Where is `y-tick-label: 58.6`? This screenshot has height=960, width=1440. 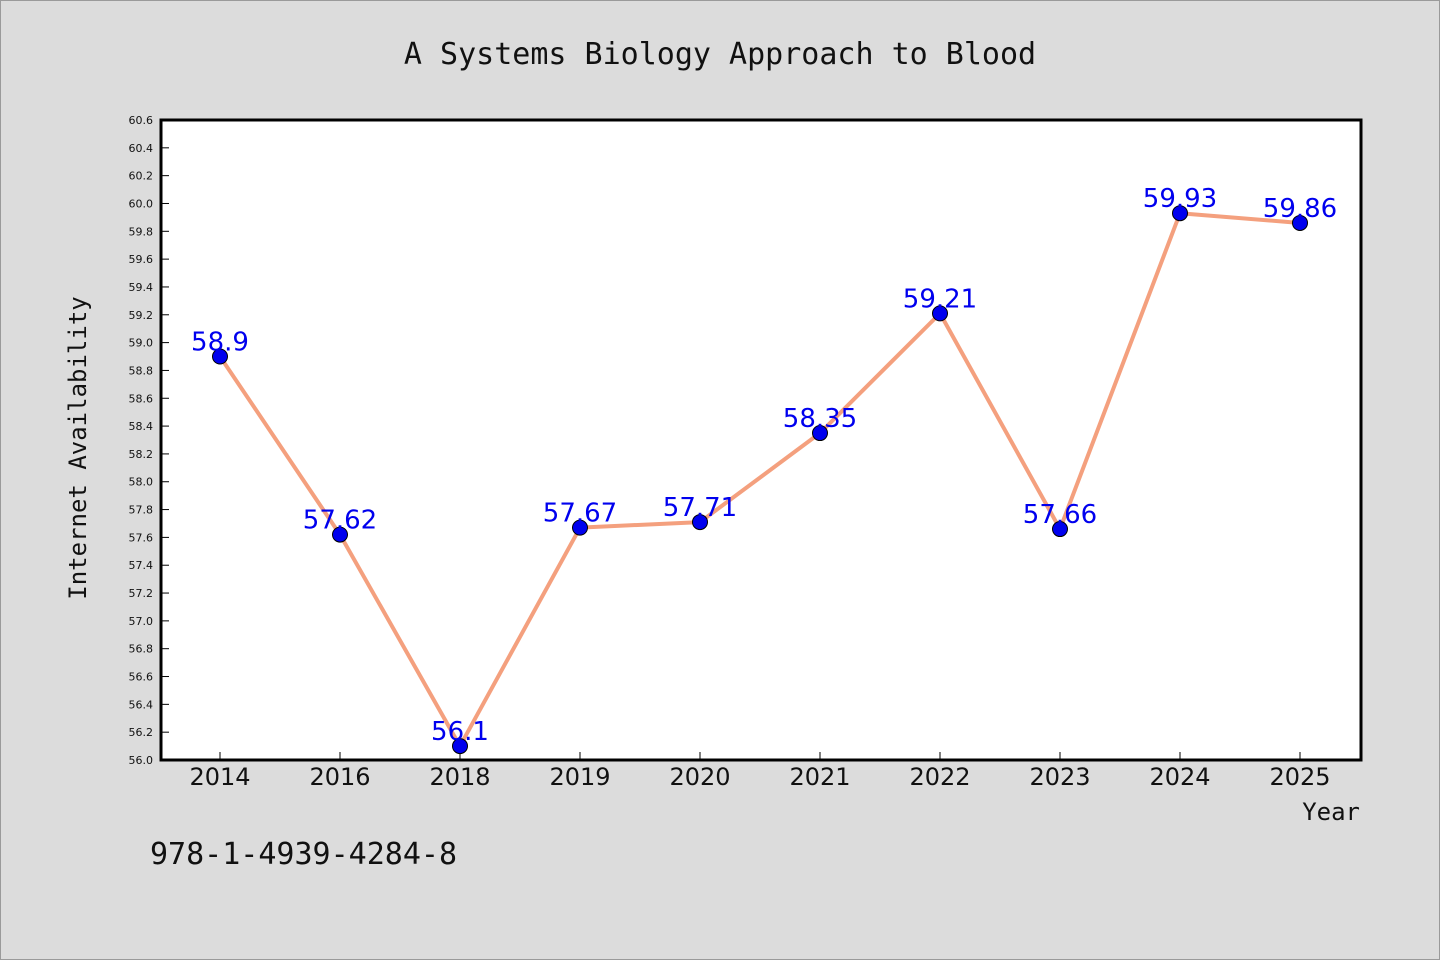
y-tick-label: 58.6 is located at coordinates (141, 398).